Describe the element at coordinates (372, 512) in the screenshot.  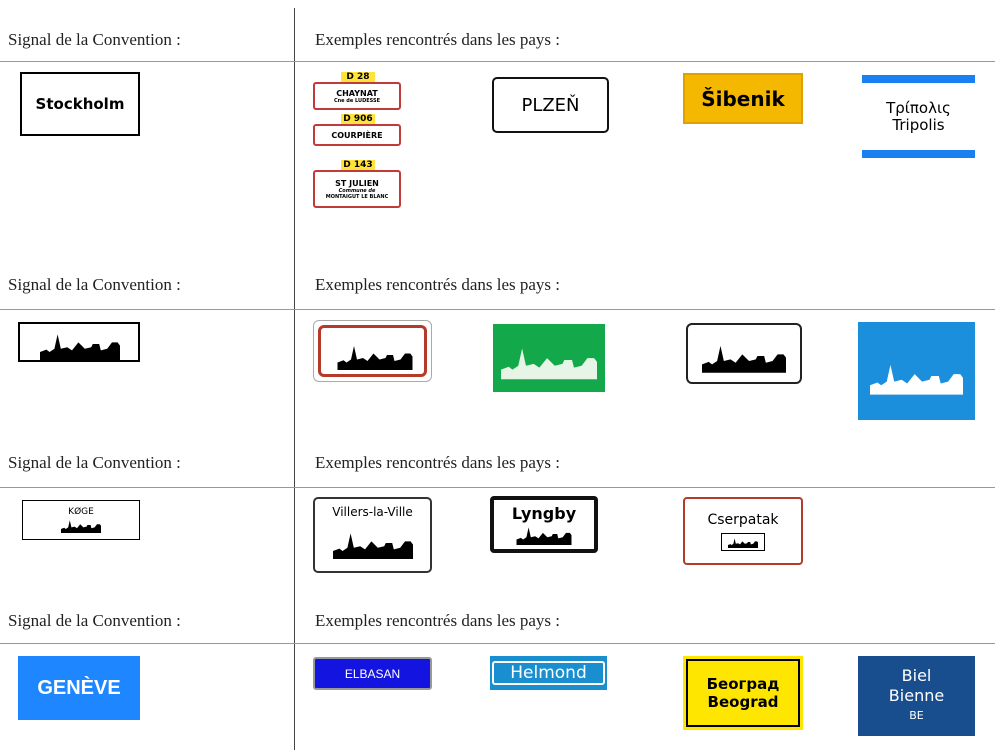
I see `sign-text: Villers-la-Ville` at that location.